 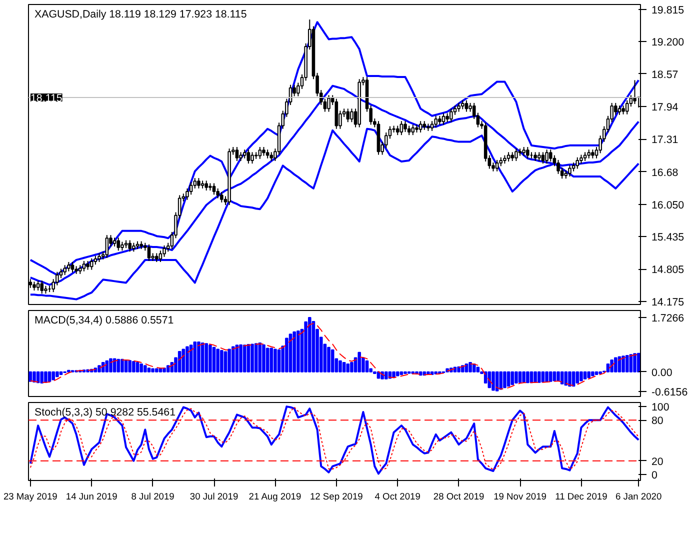 What do you see at coordinates (661, 408) in the screenshot?
I see `y-tick-label: 100` at bounding box center [661, 408].